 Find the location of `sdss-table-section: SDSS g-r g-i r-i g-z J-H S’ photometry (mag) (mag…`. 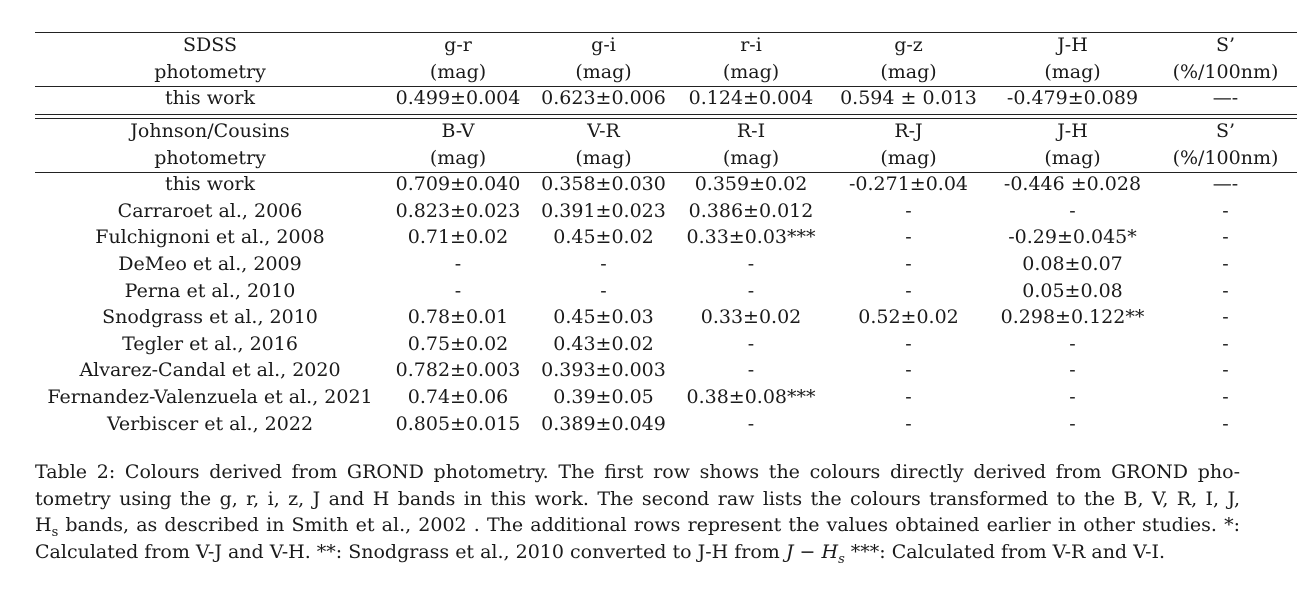

sdss-table-section: SDSS g-r g-i r-i g-z J-H S’ photometry (mag) (mag… is located at coordinates (666, 72).